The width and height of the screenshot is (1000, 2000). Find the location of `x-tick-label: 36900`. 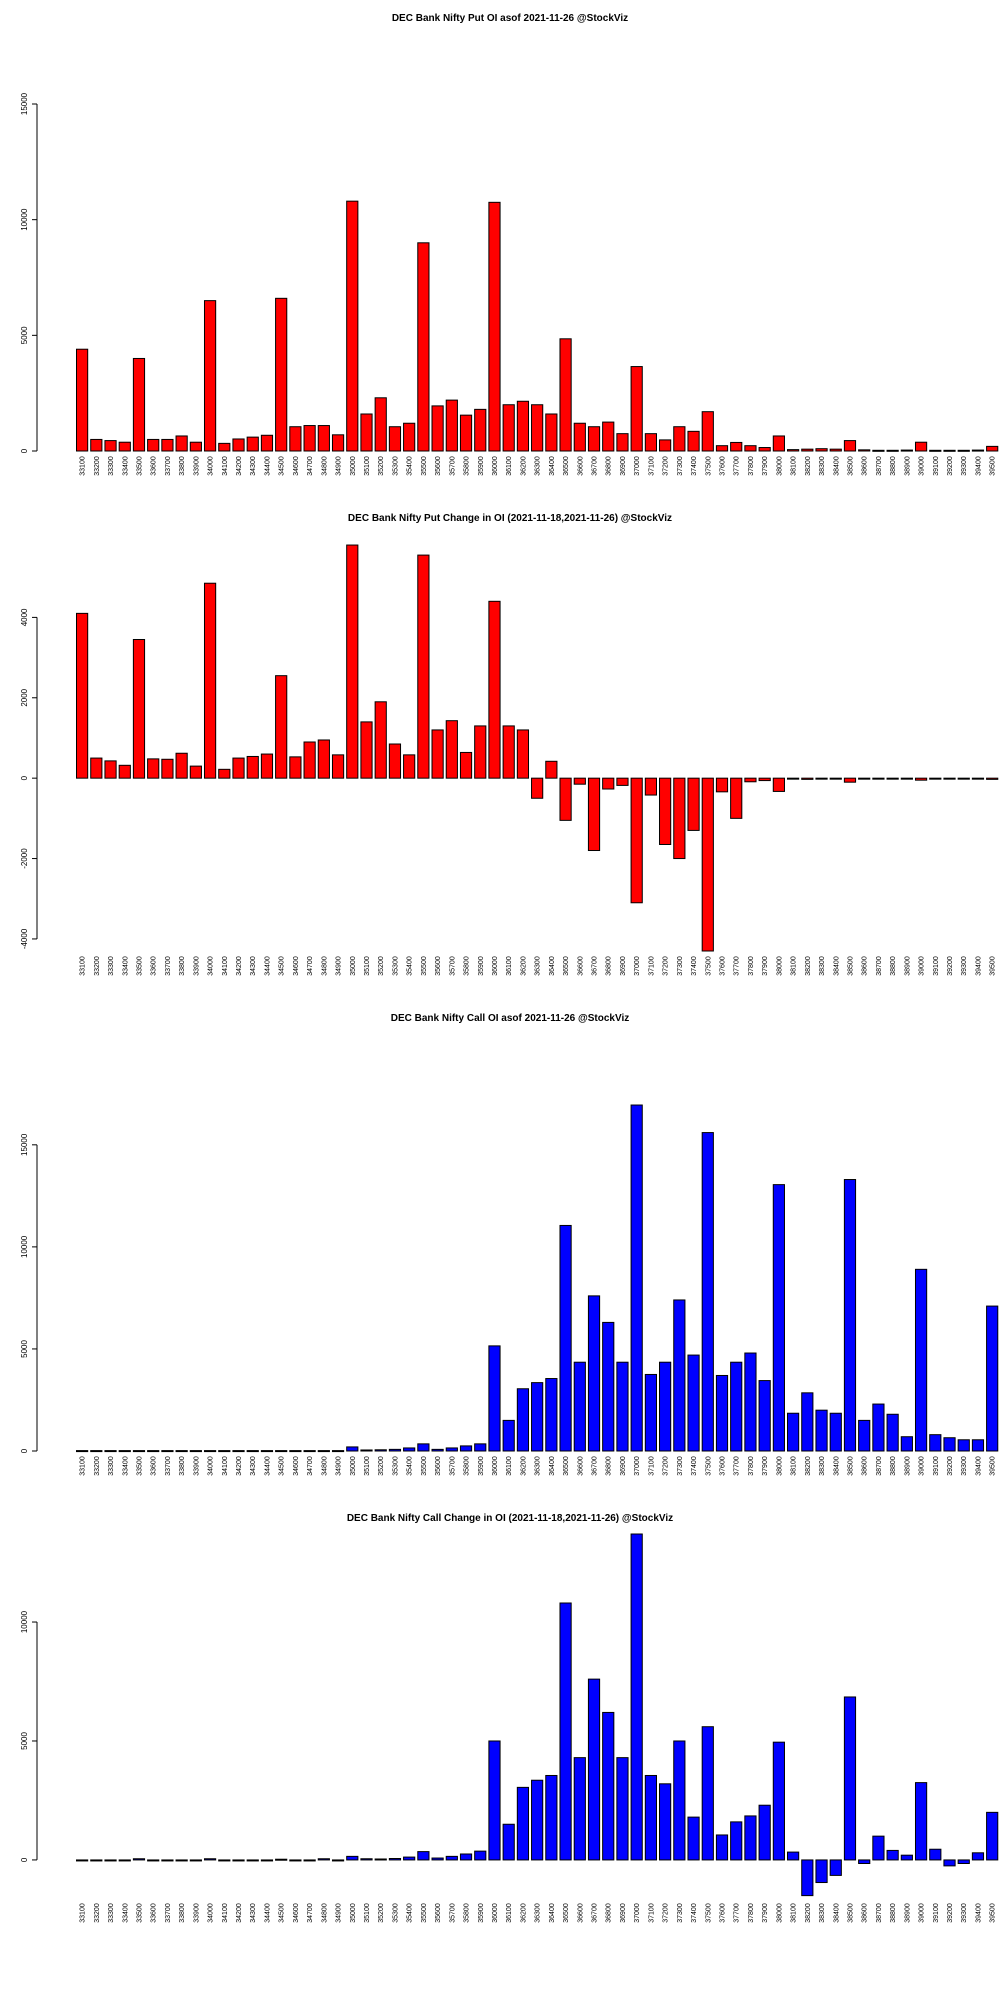

x-tick-label: 36900 is located at coordinates (623, 966).